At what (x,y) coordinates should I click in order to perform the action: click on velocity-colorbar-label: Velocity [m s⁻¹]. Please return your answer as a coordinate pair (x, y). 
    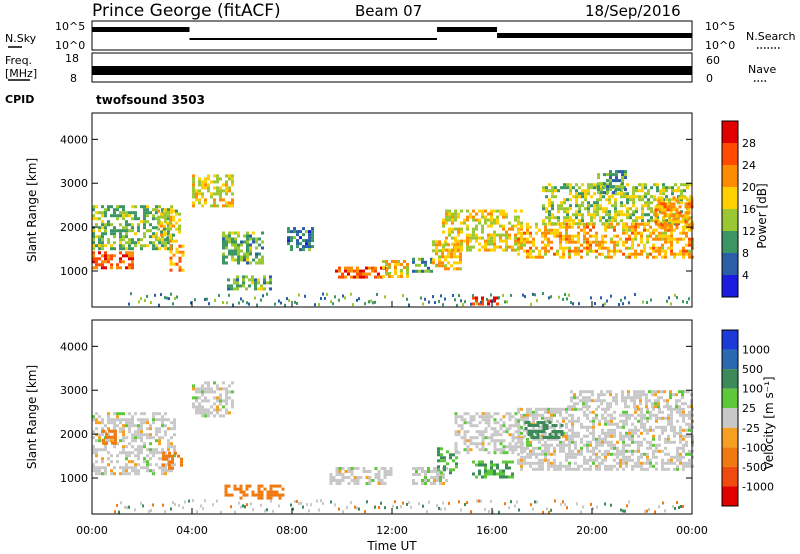
    Looking at the image, I should click on (769, 422).